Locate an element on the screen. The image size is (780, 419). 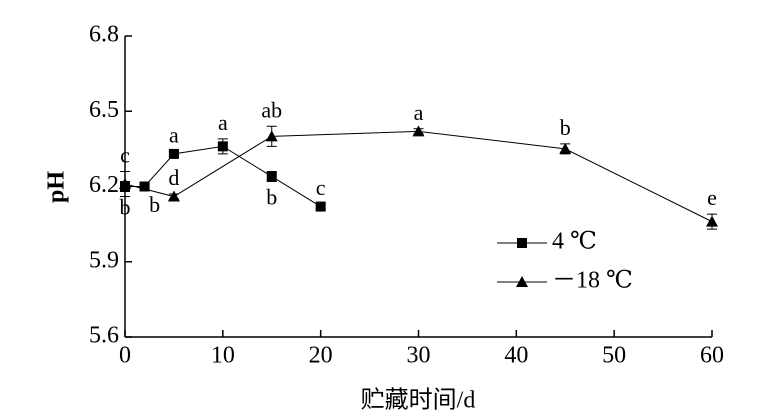
y-tick-label: 5.9 is located at coordinates (104, 260).